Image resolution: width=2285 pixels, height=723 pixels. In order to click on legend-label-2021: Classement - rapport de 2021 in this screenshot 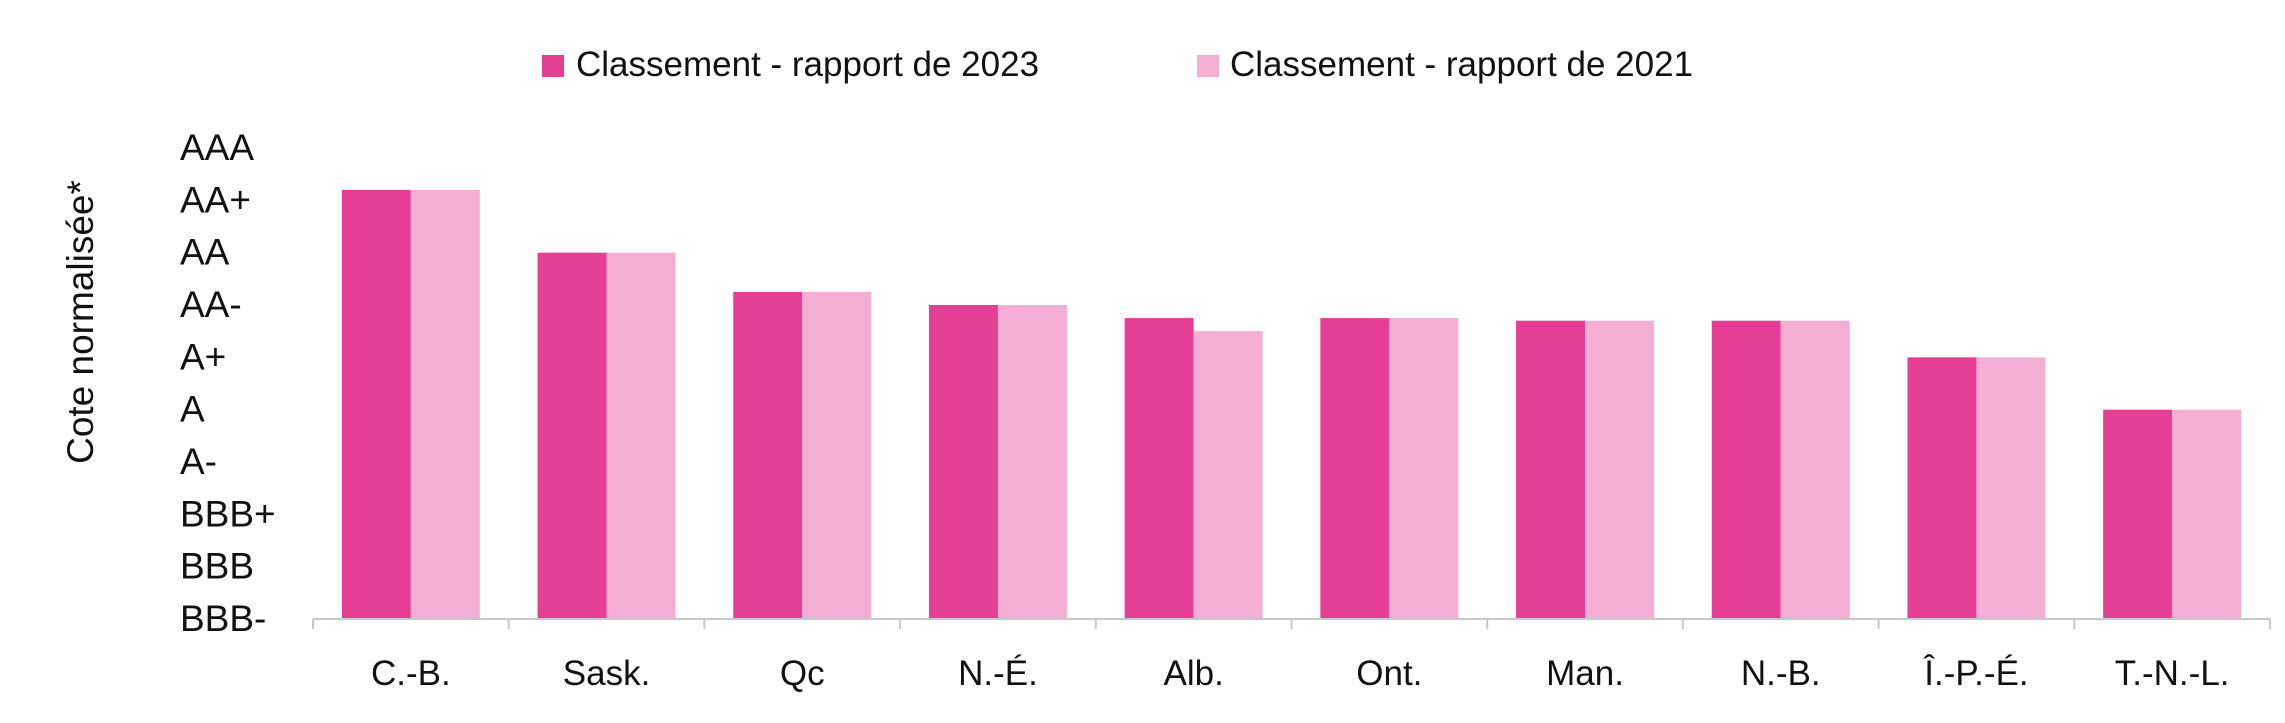, I will do `click(1461, 64)`.